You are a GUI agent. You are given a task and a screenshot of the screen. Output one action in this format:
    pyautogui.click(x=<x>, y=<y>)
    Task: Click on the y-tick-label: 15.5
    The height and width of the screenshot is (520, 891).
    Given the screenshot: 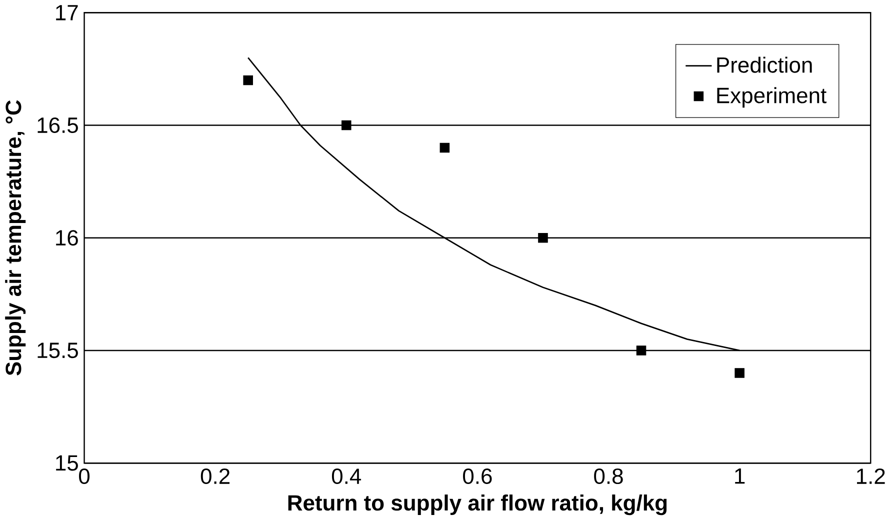 What is the action you would take?
    pyautogui.click(x=58, y=350)
    